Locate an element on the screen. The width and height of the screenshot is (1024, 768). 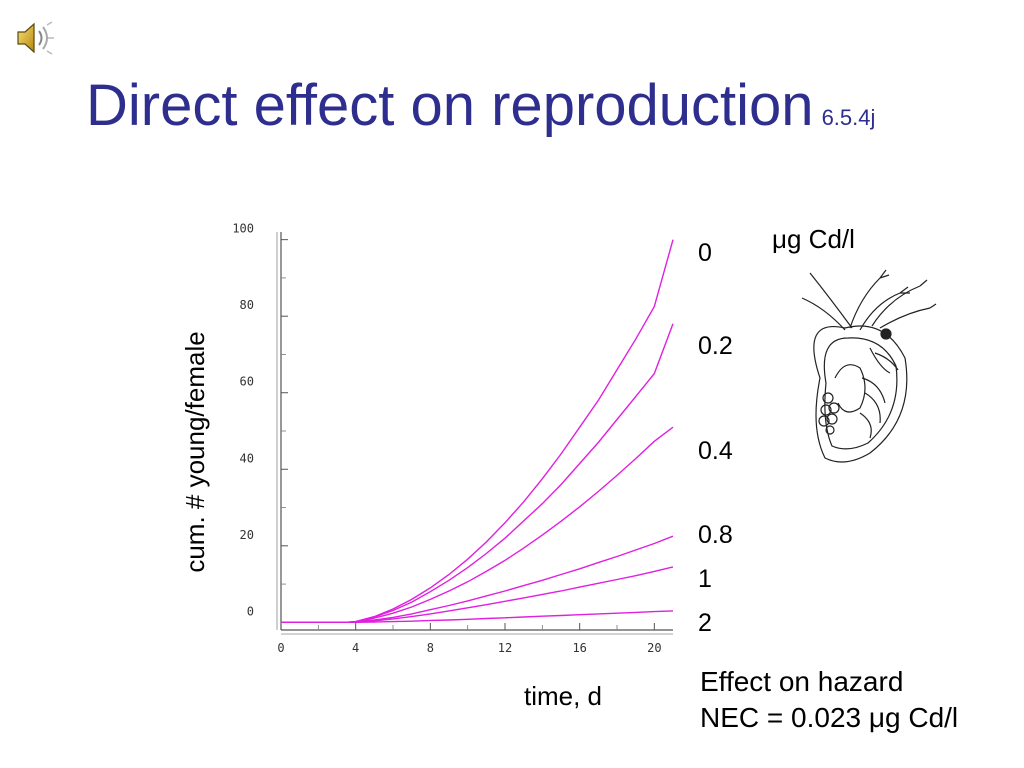
chart-series-labels: 0 0.2 0.4 0.8 1 2 is located at coordinates (715, 438).